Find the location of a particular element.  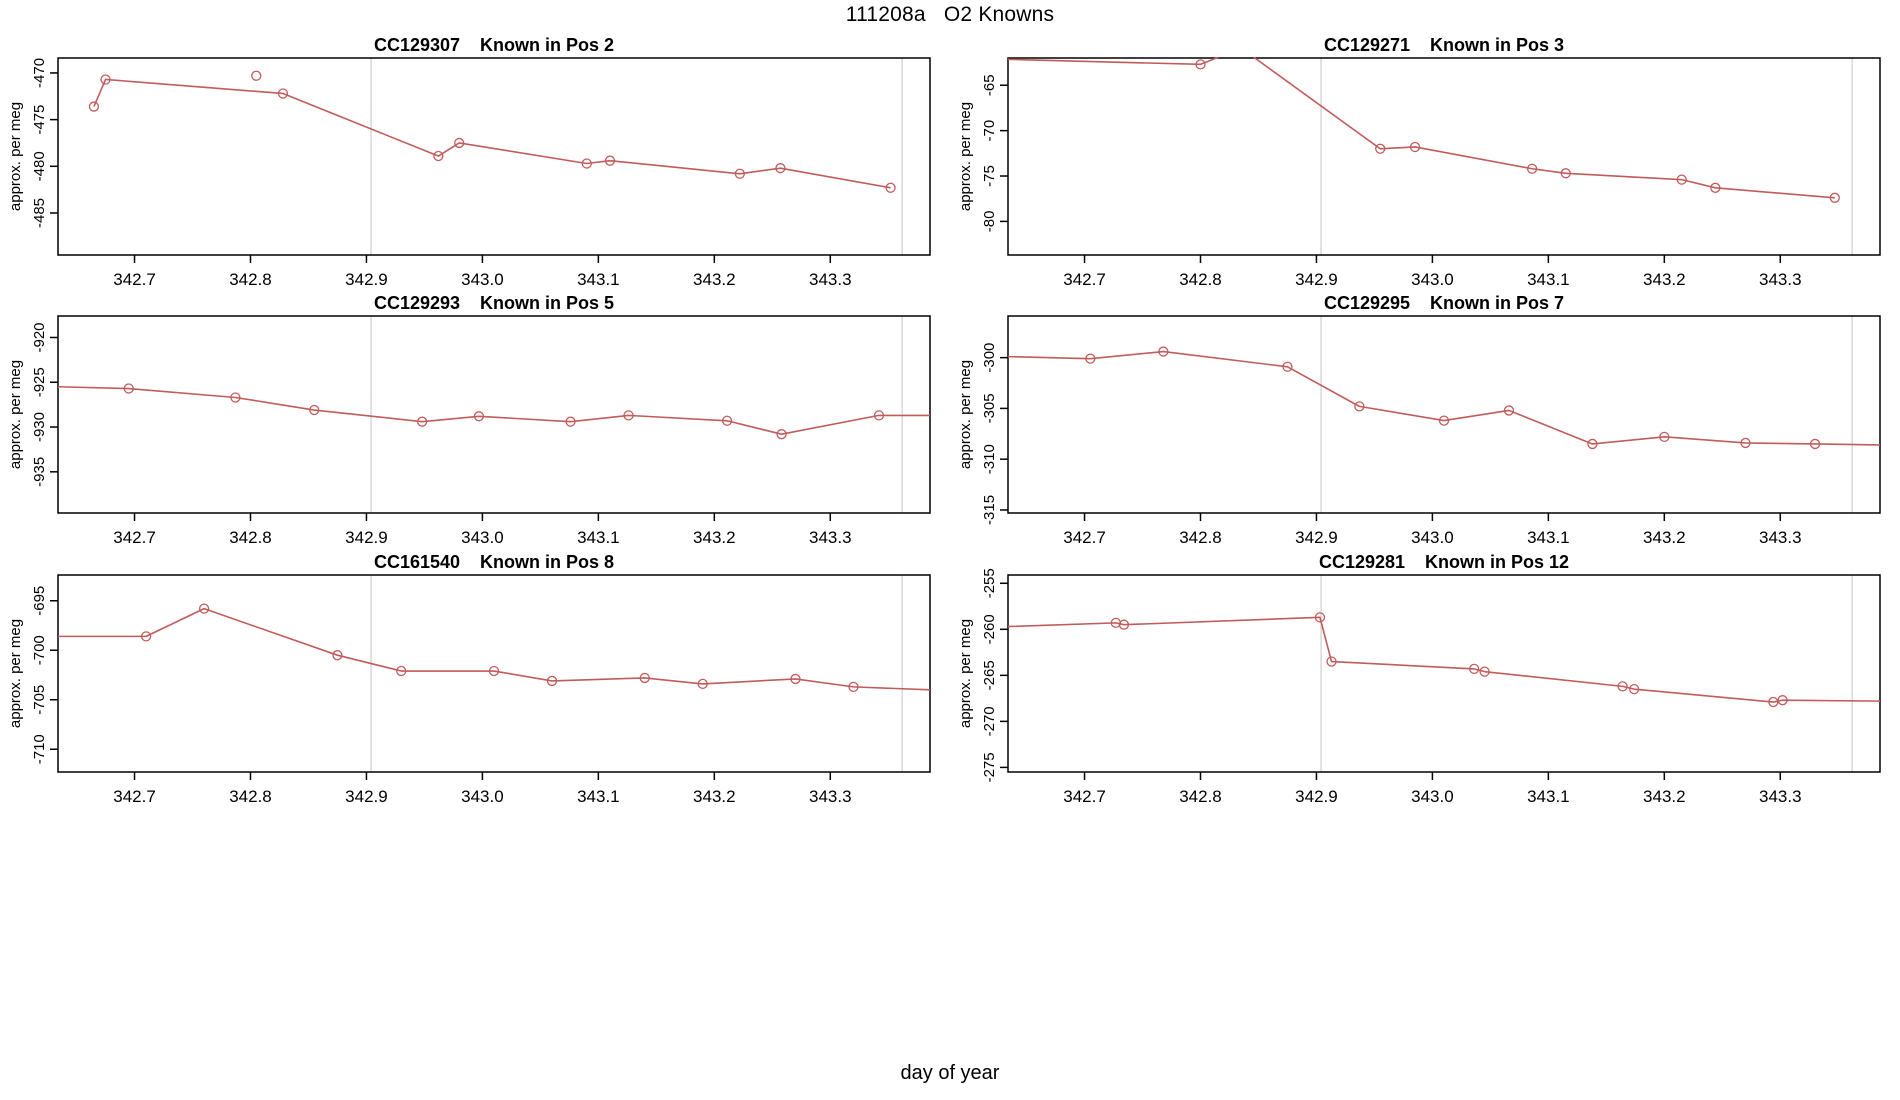

y-tick-label: -930 is located at coordinates (39, 427).